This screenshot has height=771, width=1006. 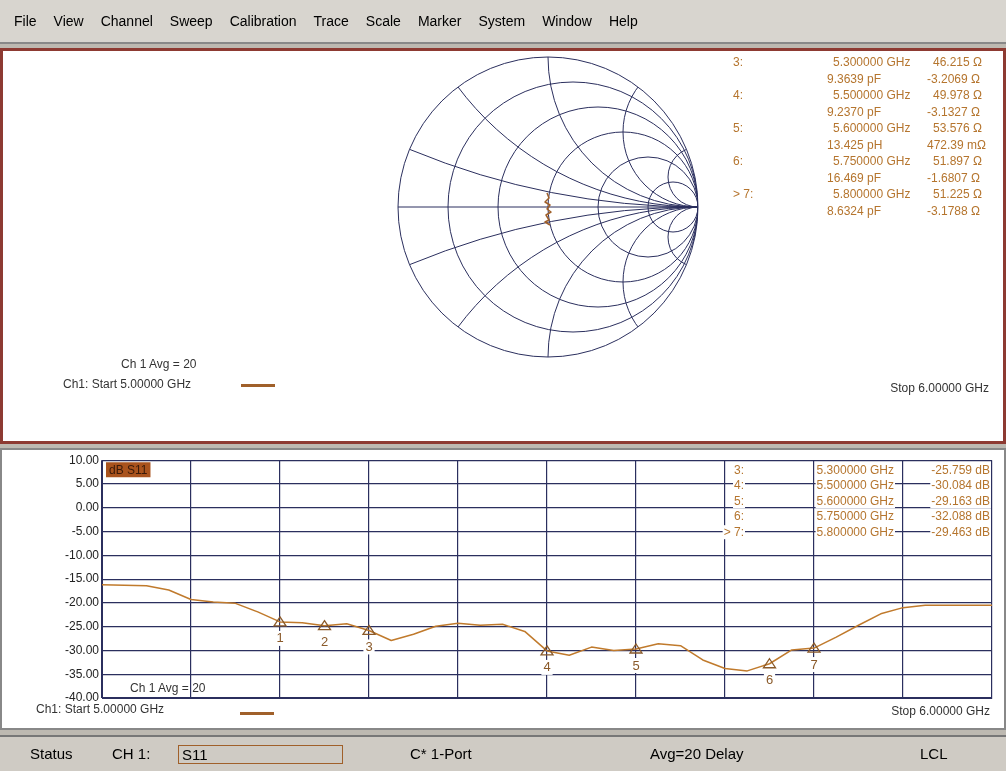 I want to click on text: Marker, so click(x=439, y=21).